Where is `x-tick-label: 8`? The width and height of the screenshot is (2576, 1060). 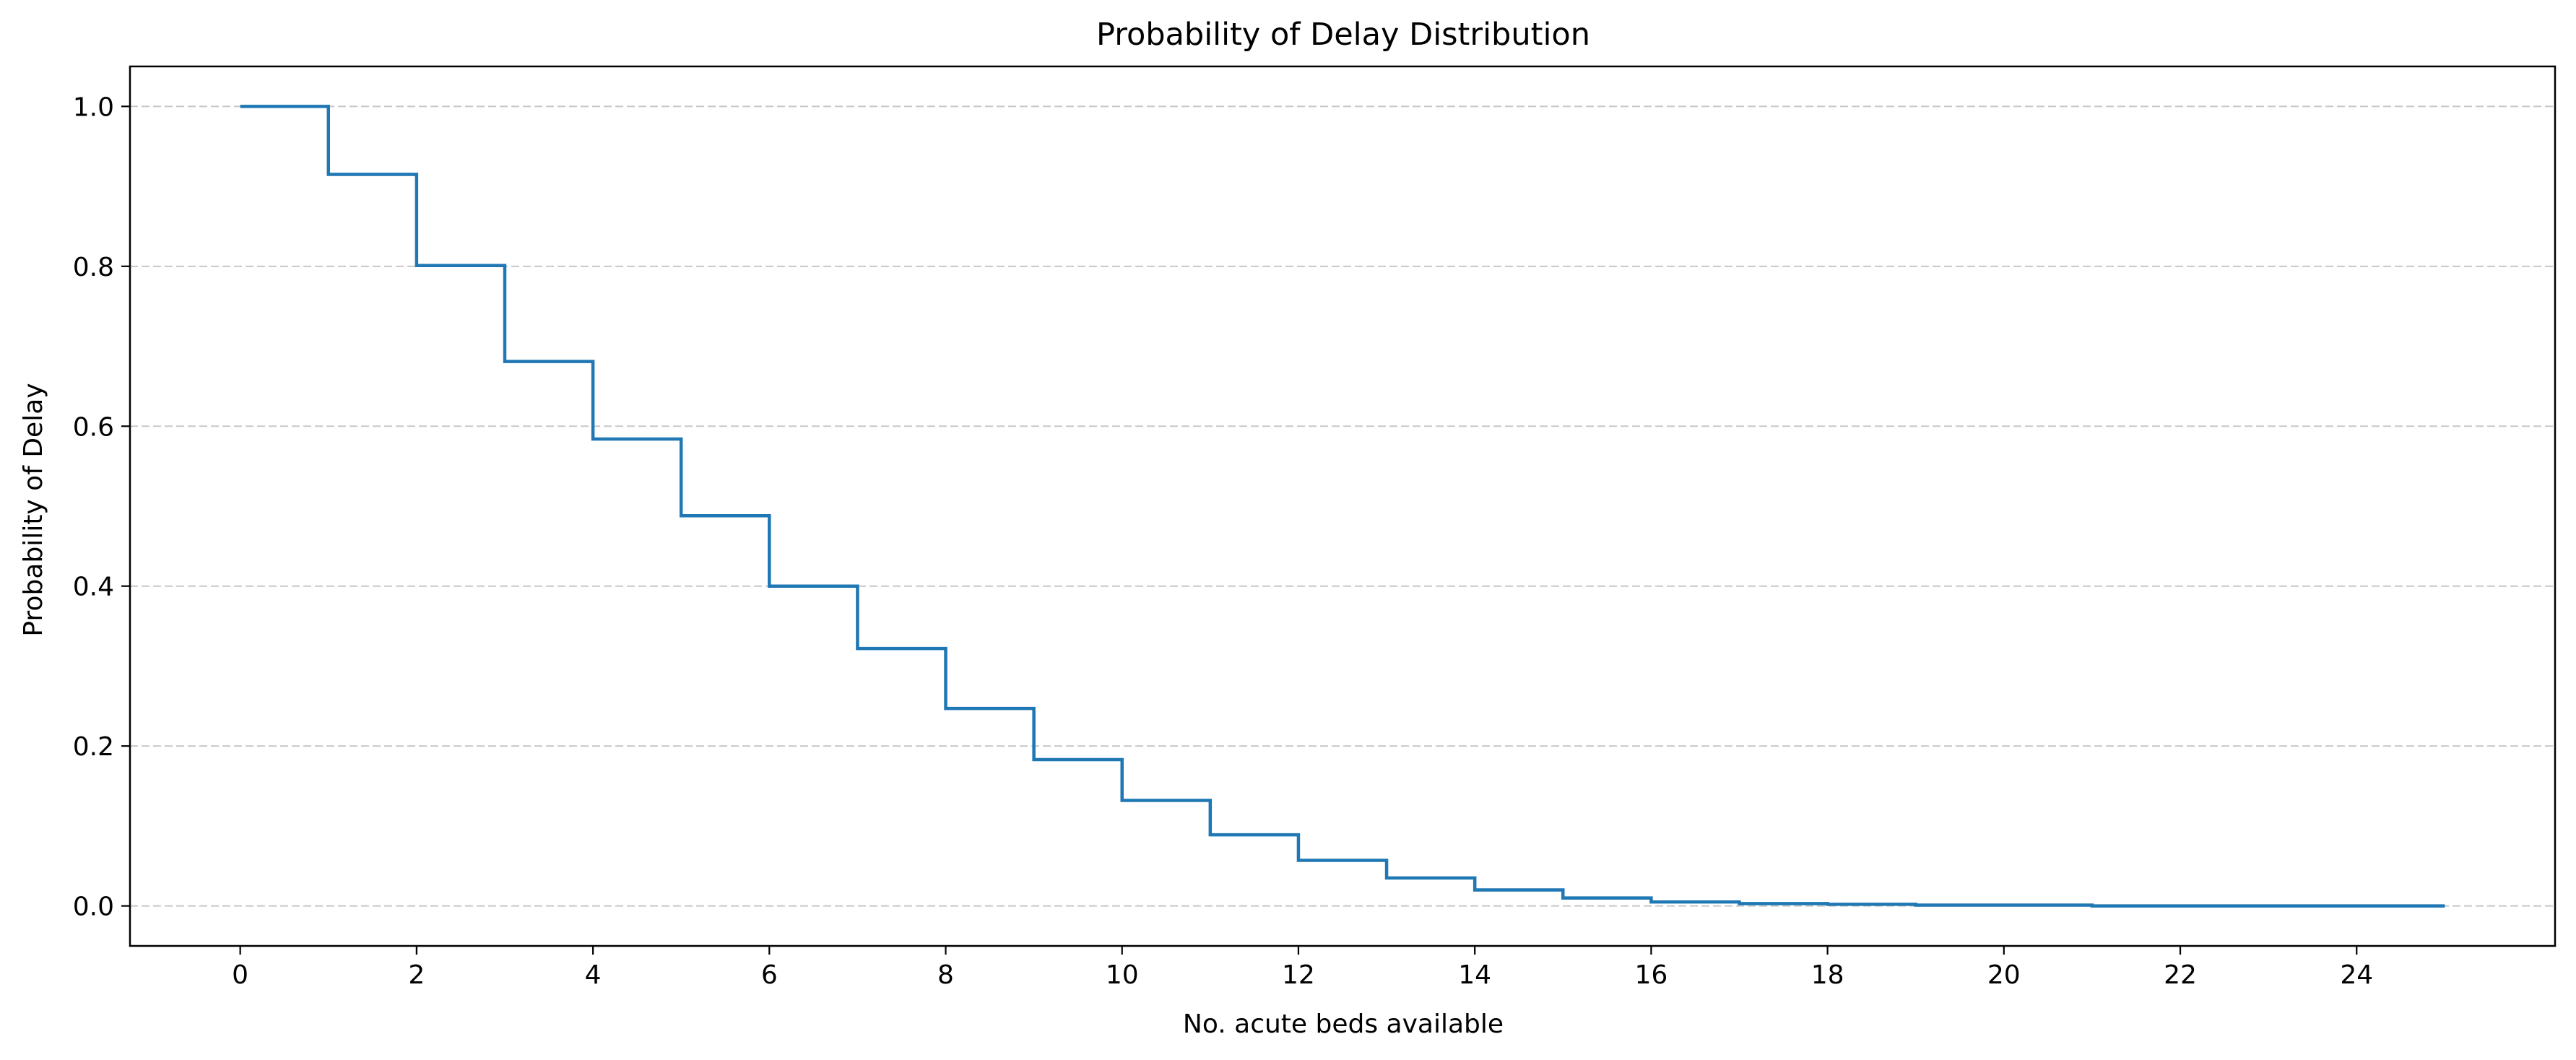
x-tick-label: 8 is located at coordinates (945, 975).